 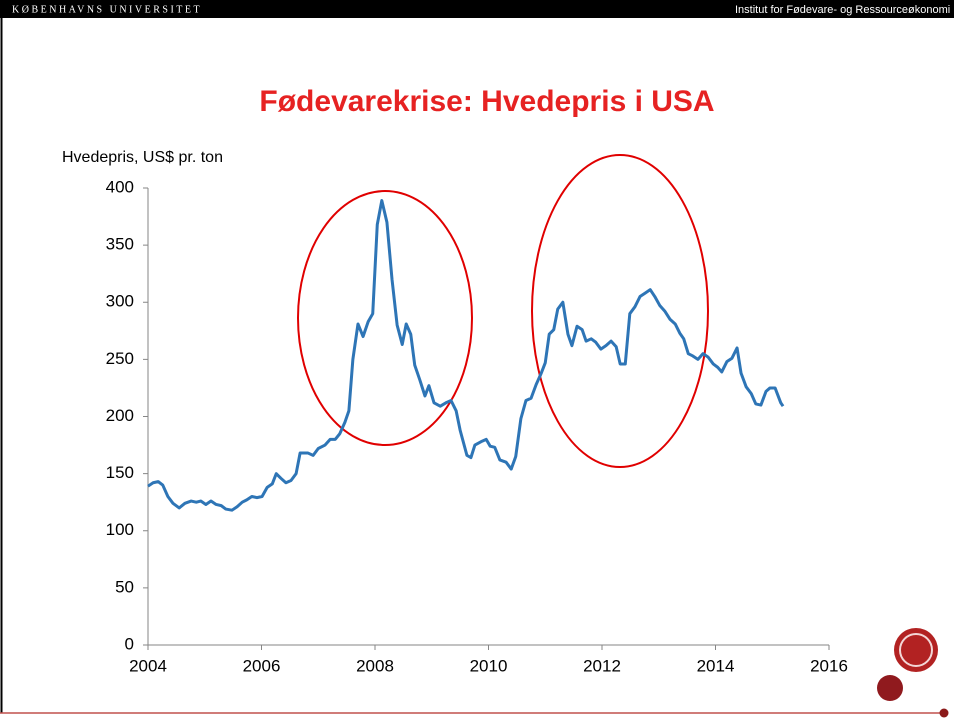 I want to click on y-tick-label: 100, so click(x=120, y=529).